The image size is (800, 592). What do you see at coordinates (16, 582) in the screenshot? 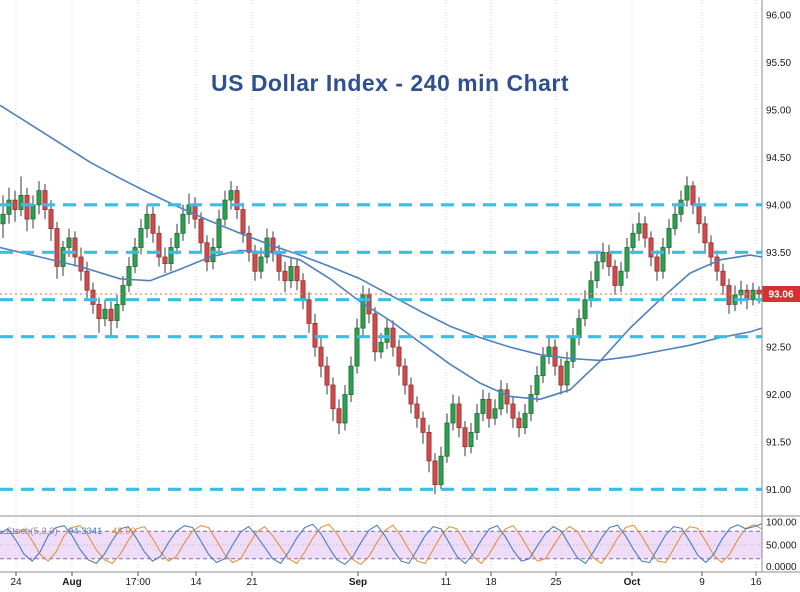
I see `time-axis-label: 24` at bounding box center [16, 582].